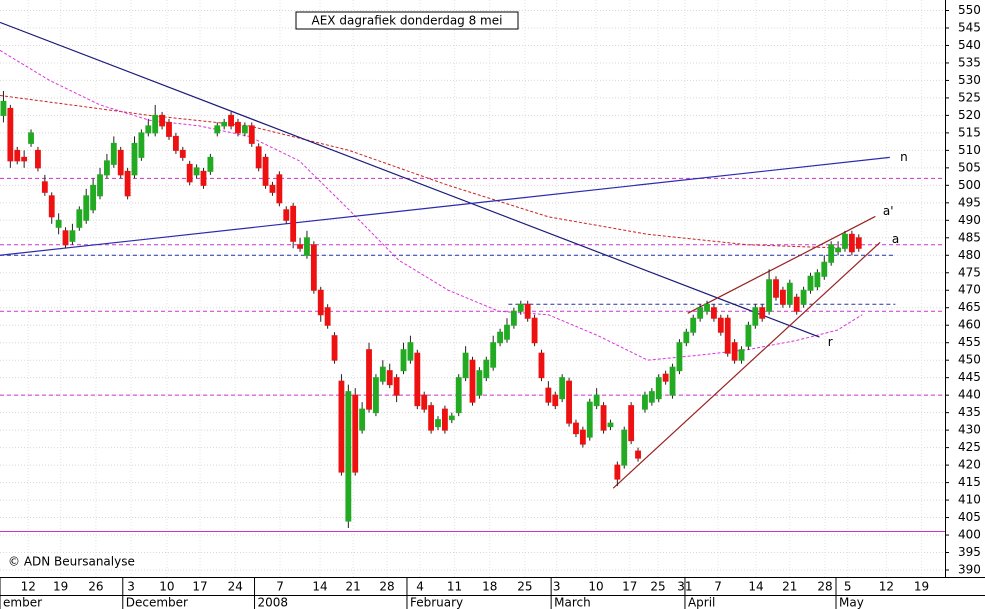 The image size is (985, 609). I want to click on x-tick-label: 17, so click(199, 587).